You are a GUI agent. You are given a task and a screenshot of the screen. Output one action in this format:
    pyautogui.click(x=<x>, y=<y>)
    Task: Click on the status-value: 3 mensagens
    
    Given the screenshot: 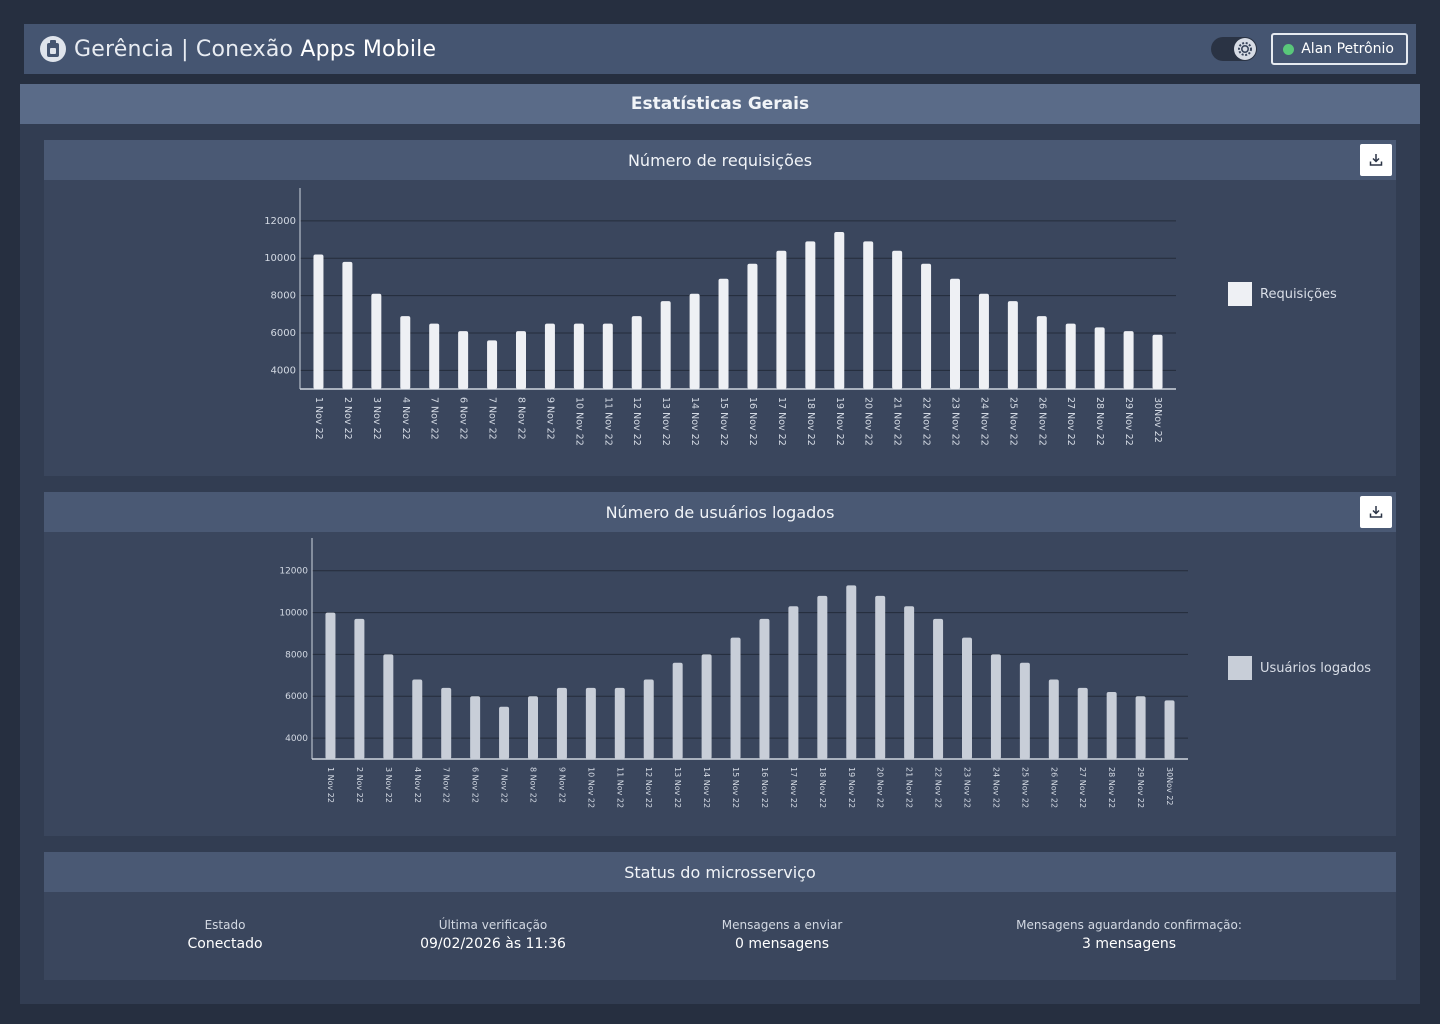 What is the action you would take?
    pyautogui.click(x=1129, y=944)
    